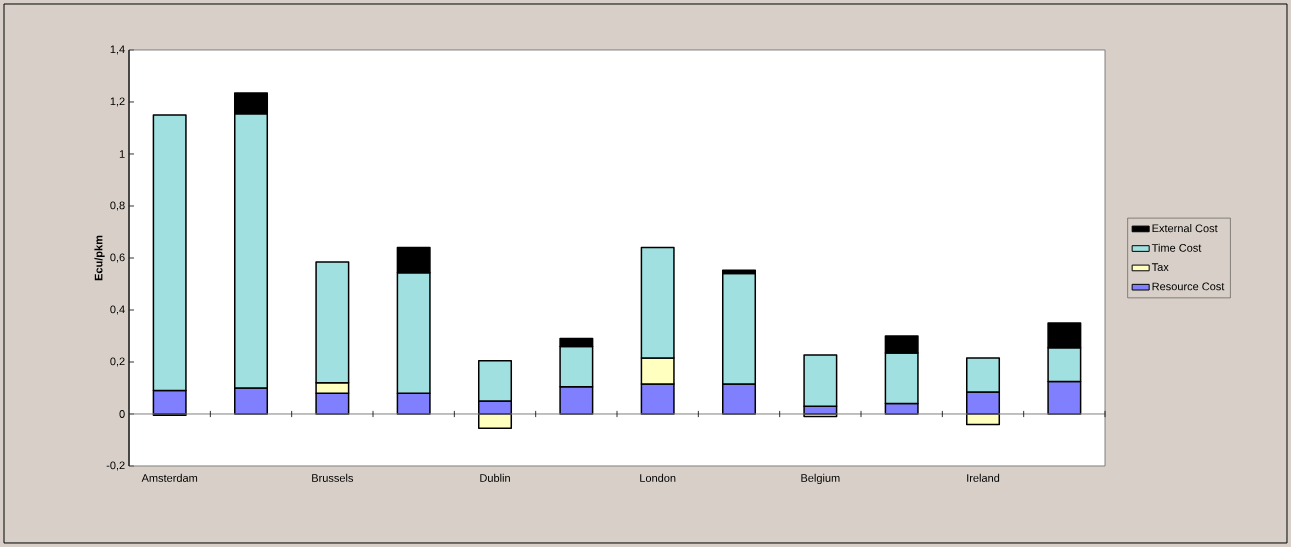 The width and height of the screenshot is (1291, 547). I want to click on y-tick-label: 1, so click(122, 154).